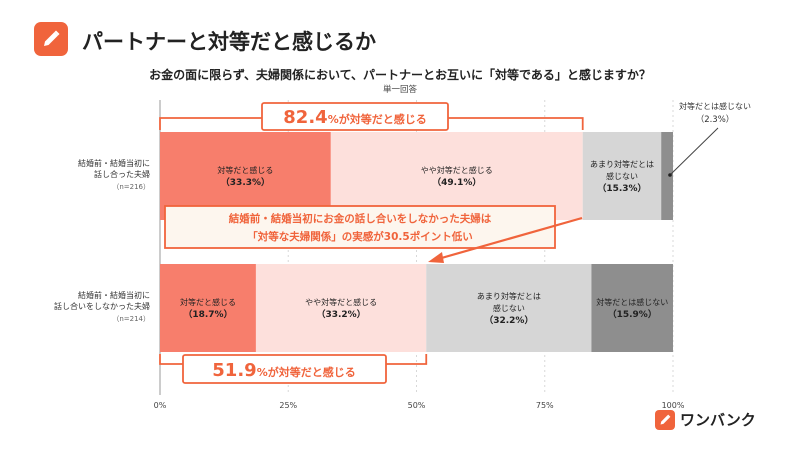  I want to click on x-tick-label: 25%, so click(288, 405).